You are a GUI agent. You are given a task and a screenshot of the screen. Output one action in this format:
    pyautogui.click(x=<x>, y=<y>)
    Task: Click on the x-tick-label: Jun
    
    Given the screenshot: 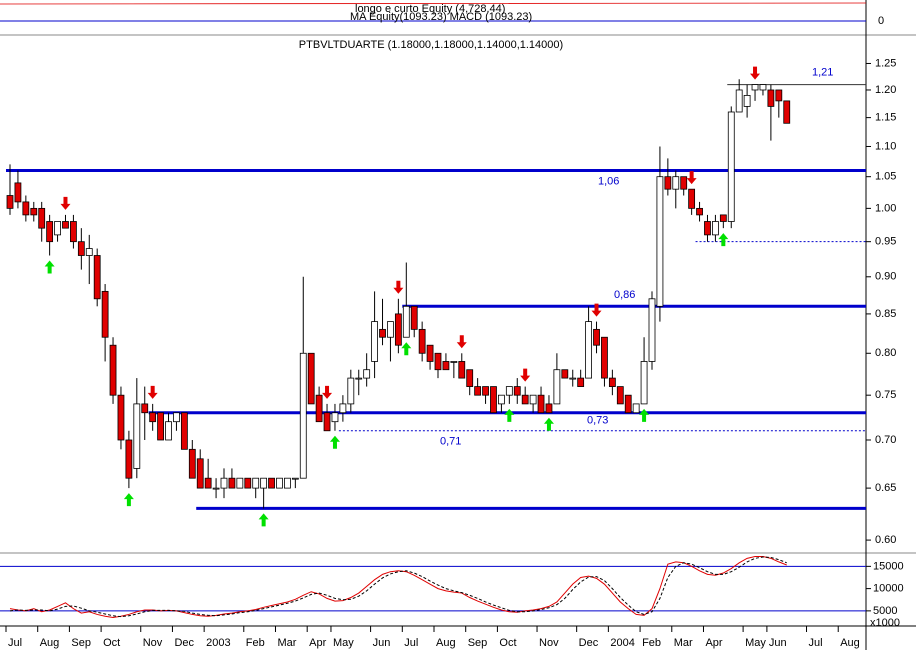 What is the action you would take?
    pyautogui.click(x=778, y=643)
    